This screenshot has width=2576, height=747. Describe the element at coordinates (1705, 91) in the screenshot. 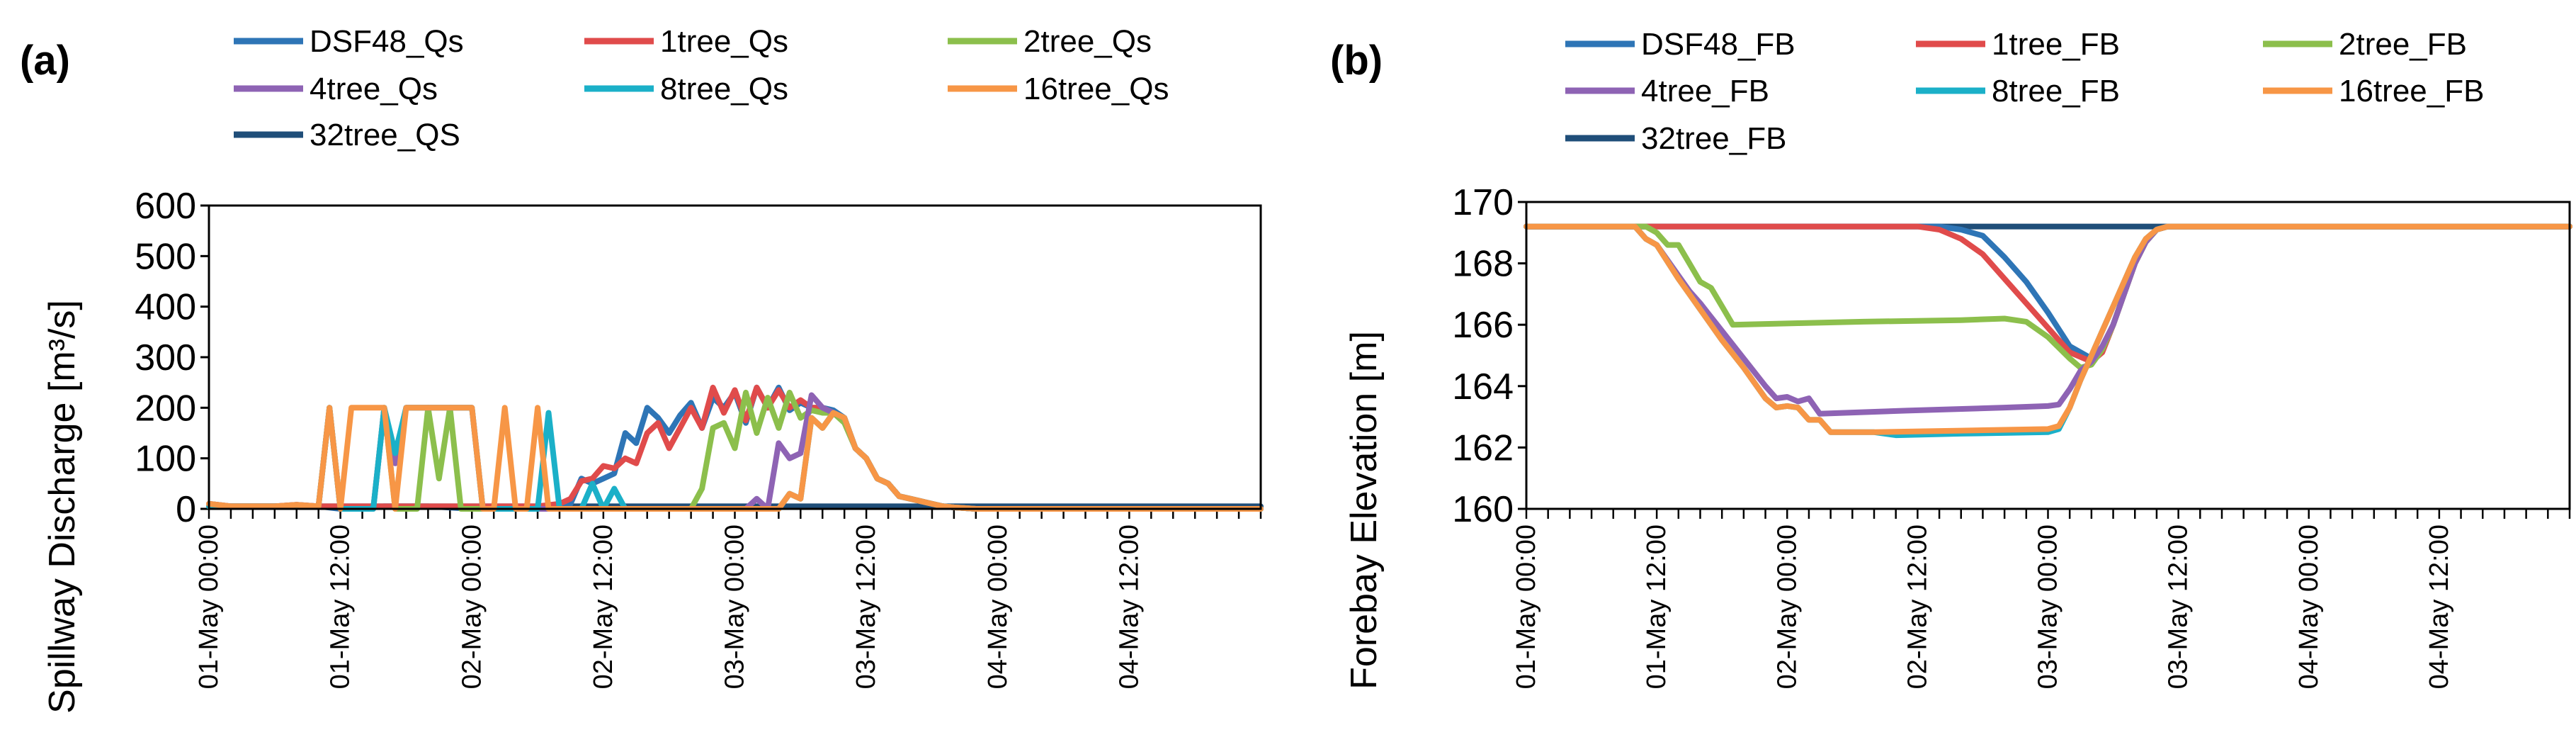

I see `legend-label-4tree_fb: 4tree_FB` at that location.